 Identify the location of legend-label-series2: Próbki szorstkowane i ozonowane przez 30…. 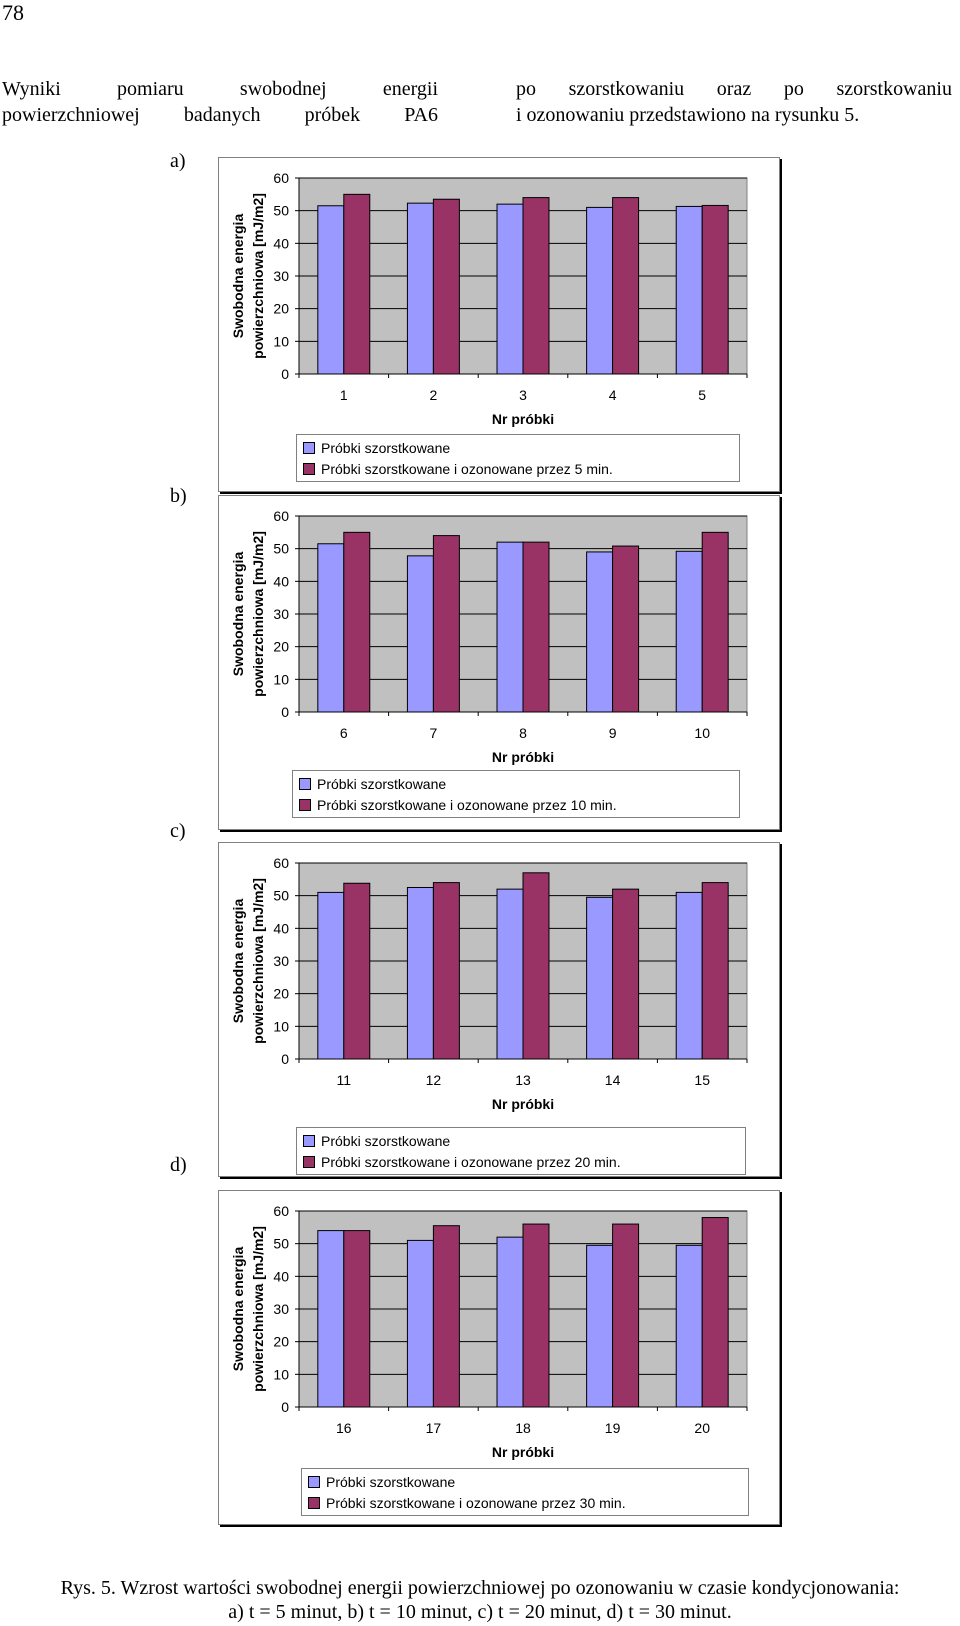
(476, 1502).